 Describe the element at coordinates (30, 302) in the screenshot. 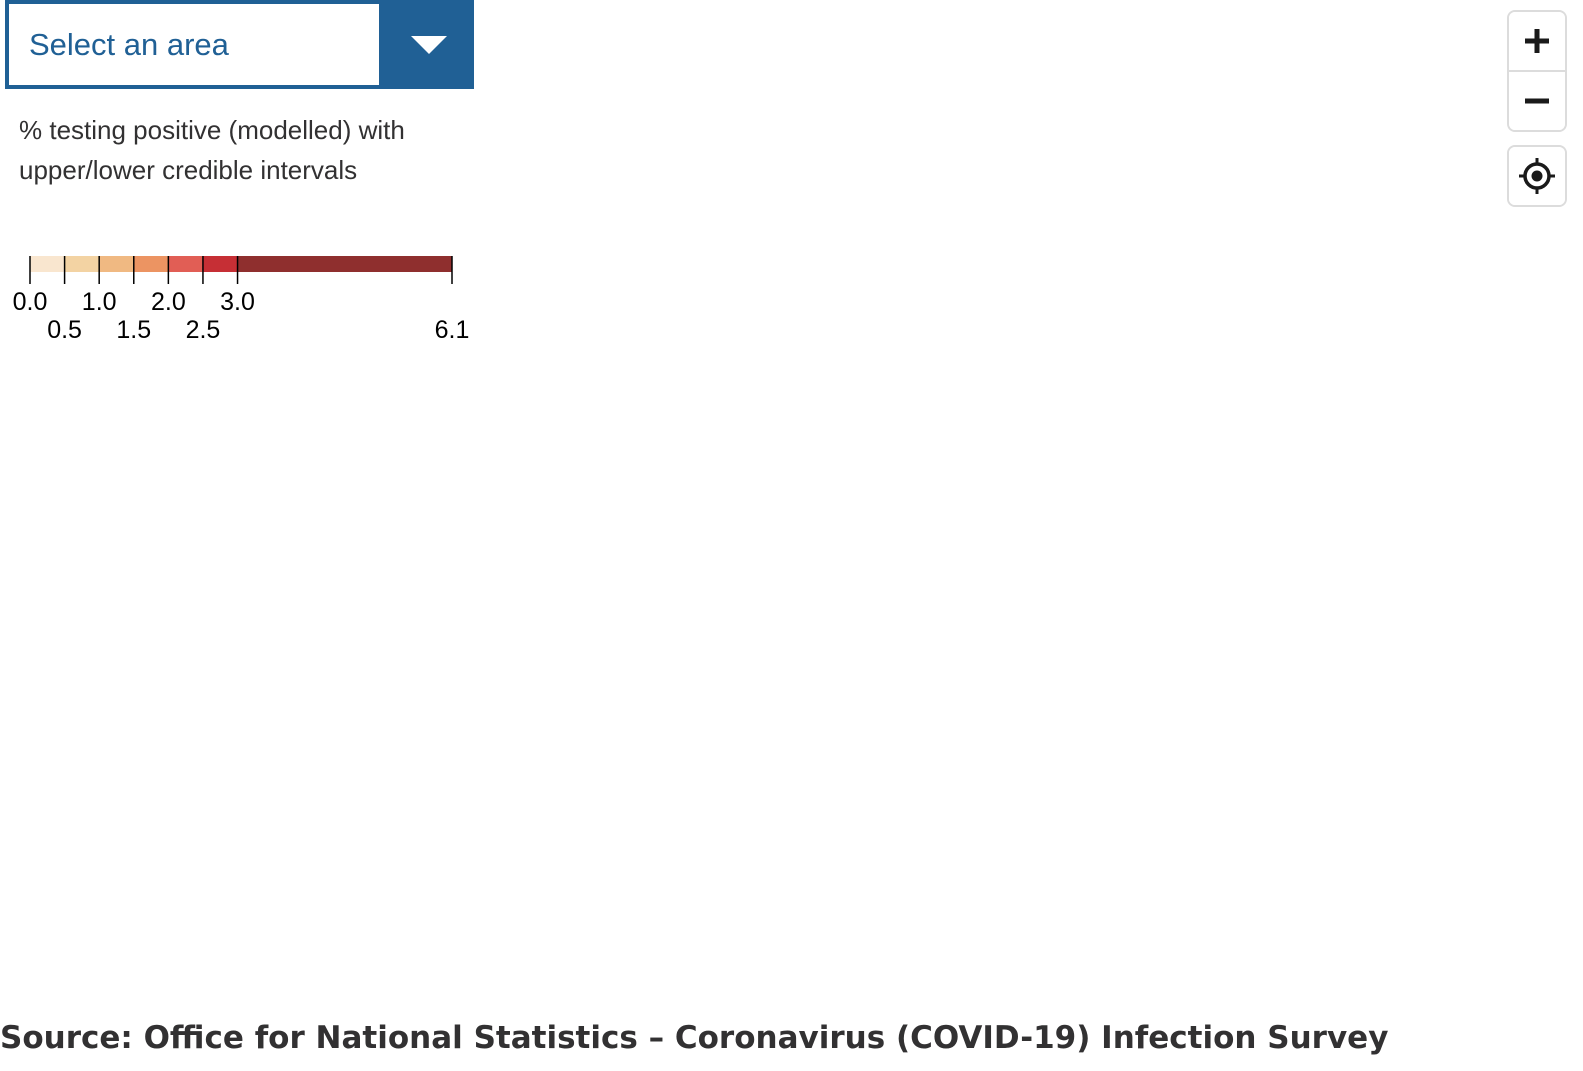

I see `legend-tick-label: 0.0` at that location.